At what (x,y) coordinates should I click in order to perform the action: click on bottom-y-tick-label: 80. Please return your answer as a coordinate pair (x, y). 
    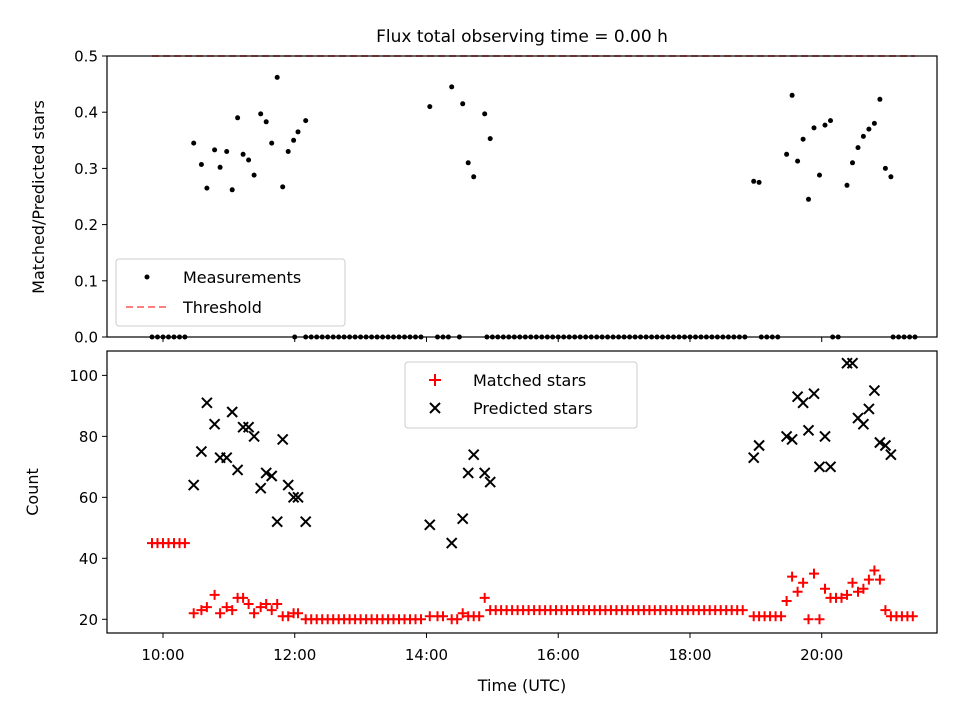
    Looking at the image, I should click on (88, 437).